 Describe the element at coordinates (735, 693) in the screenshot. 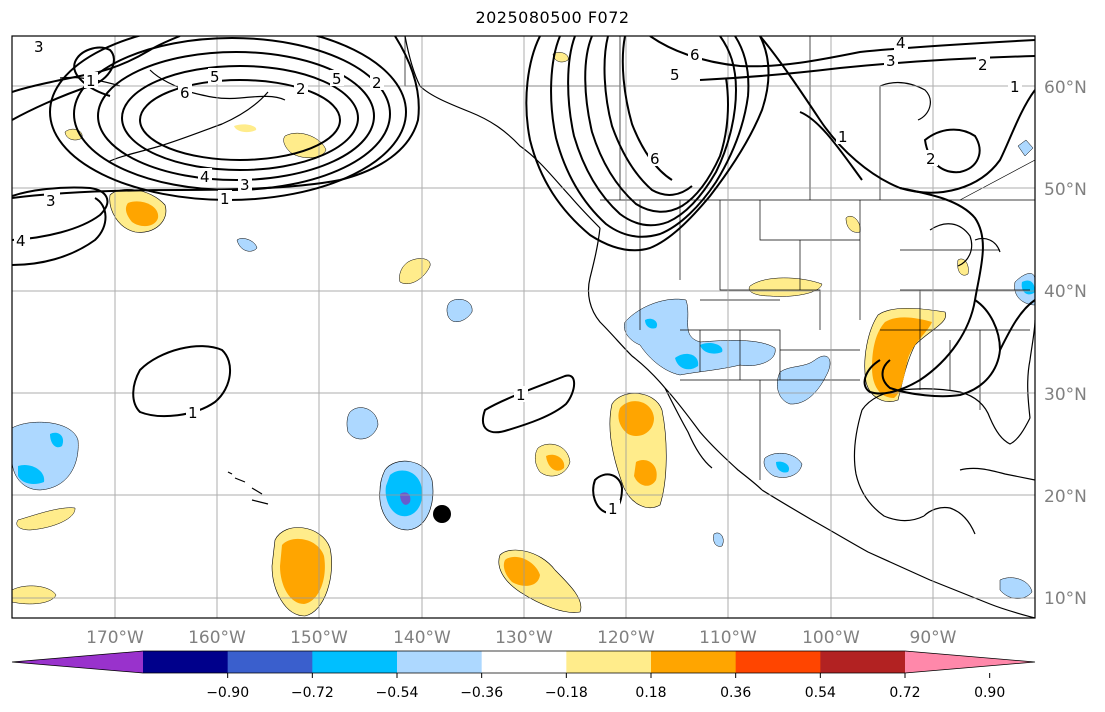

I see `colorbar-tick-label: 0.36` at that location.